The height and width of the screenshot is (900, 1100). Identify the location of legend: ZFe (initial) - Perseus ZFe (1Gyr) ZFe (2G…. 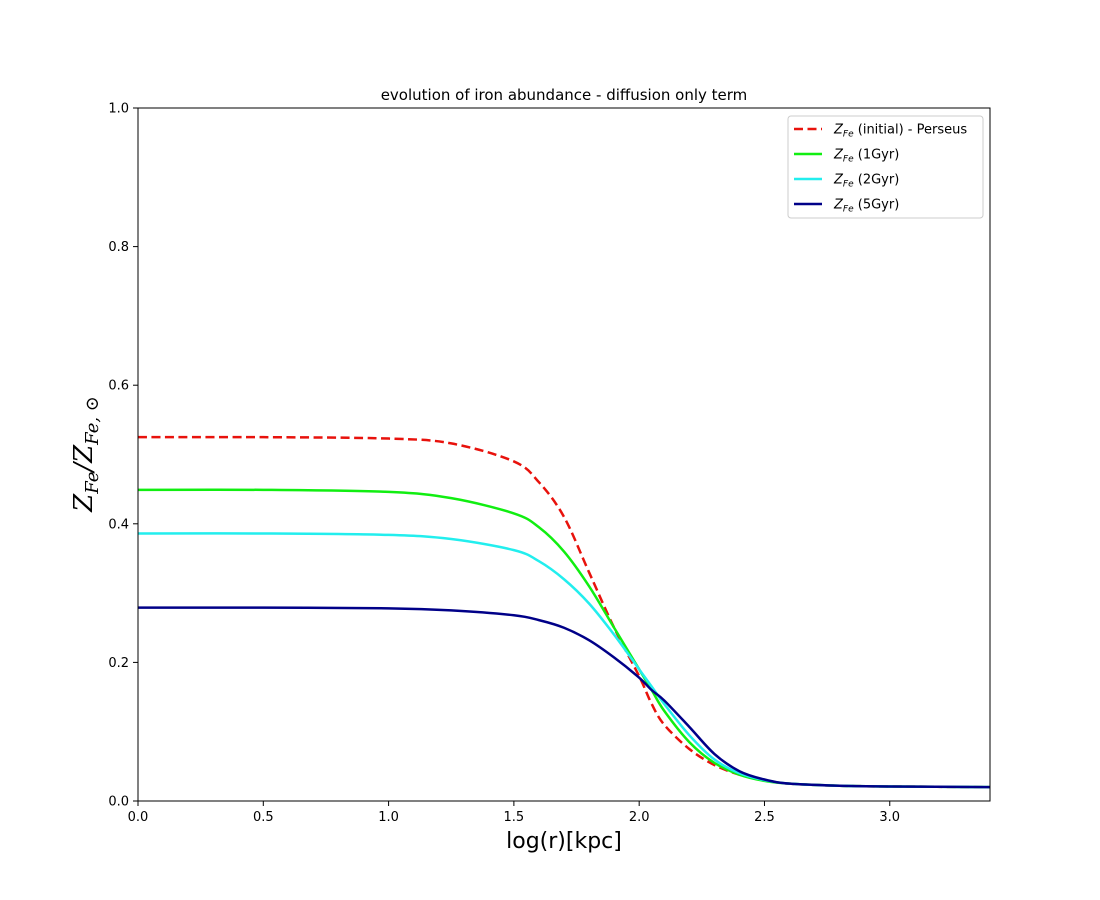
(885, 167).